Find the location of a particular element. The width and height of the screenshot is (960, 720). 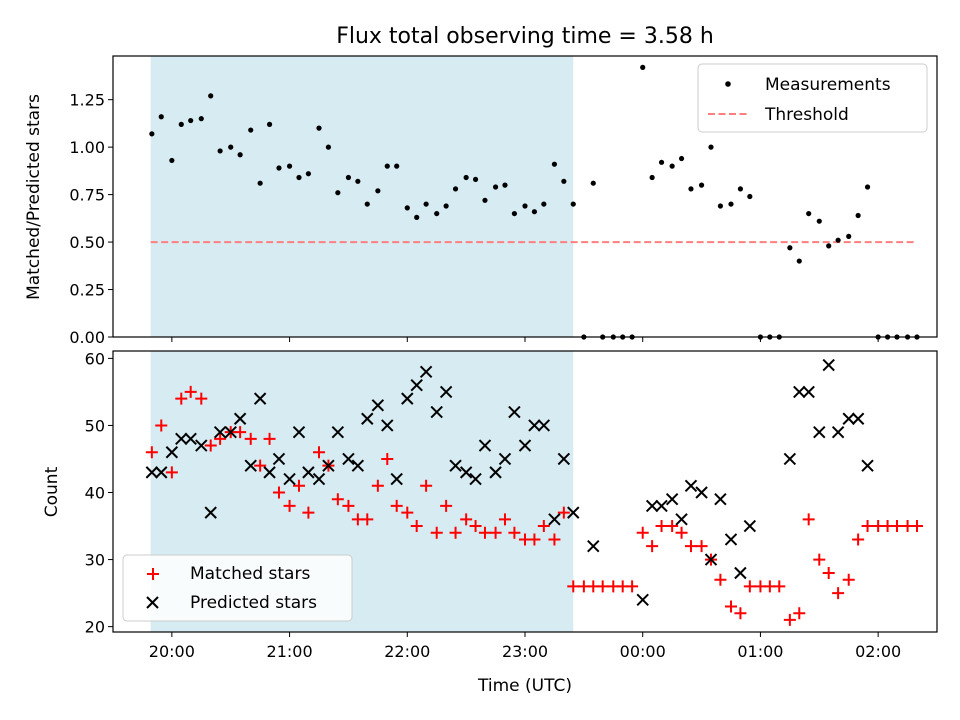

y-tick-label: 20 is located at coordinates (95, 627).